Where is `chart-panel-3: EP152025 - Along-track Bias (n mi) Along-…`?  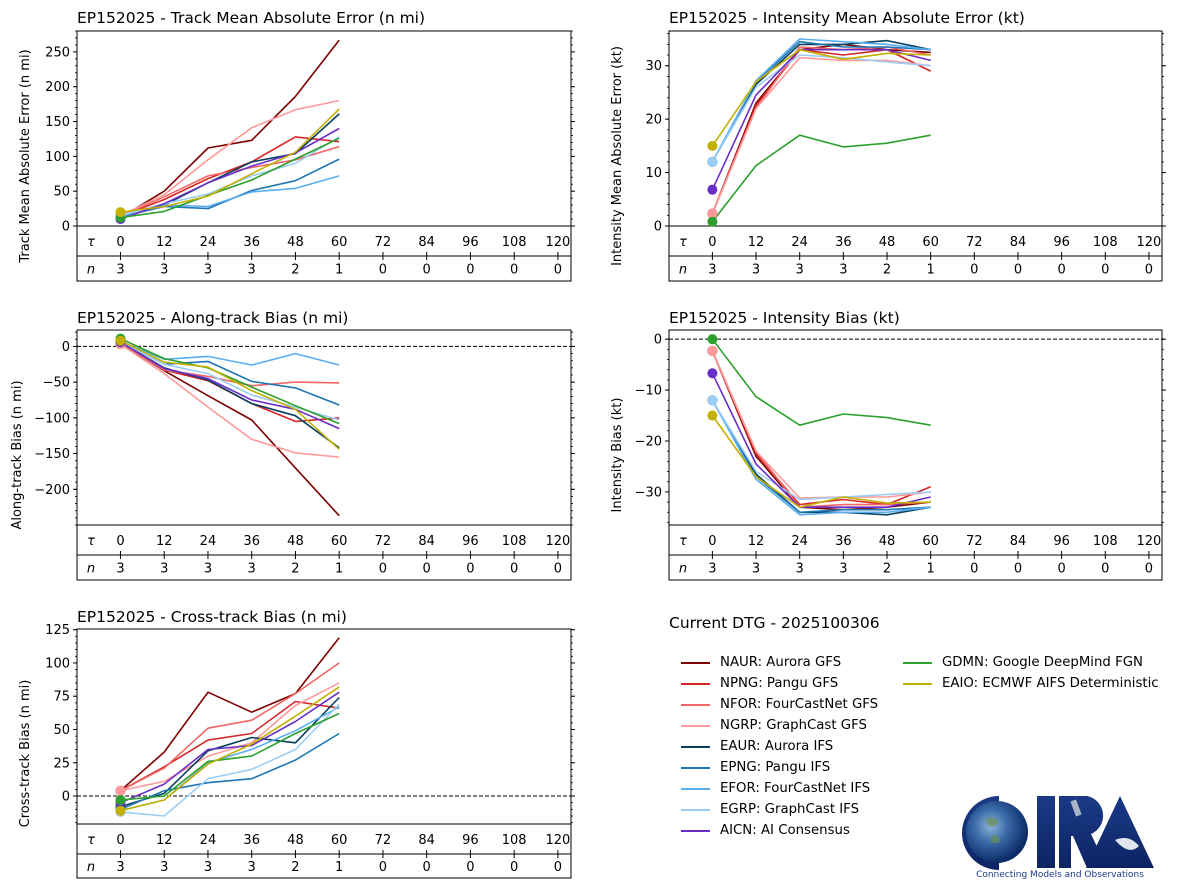 chart-panel-3: EP152025 - Along-track Bias (n mi) Along-… is located at coordinates (292, 445).